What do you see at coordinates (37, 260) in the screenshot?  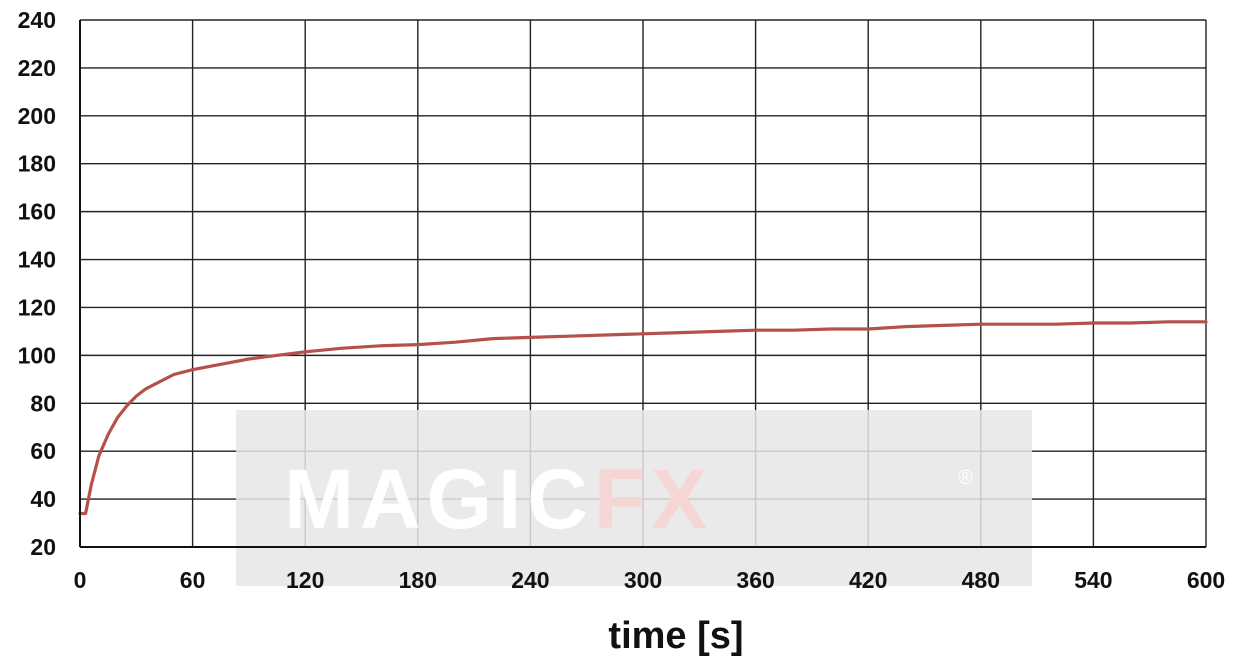 I see `y-tick-label: 140` at bounding box center [37, 260].